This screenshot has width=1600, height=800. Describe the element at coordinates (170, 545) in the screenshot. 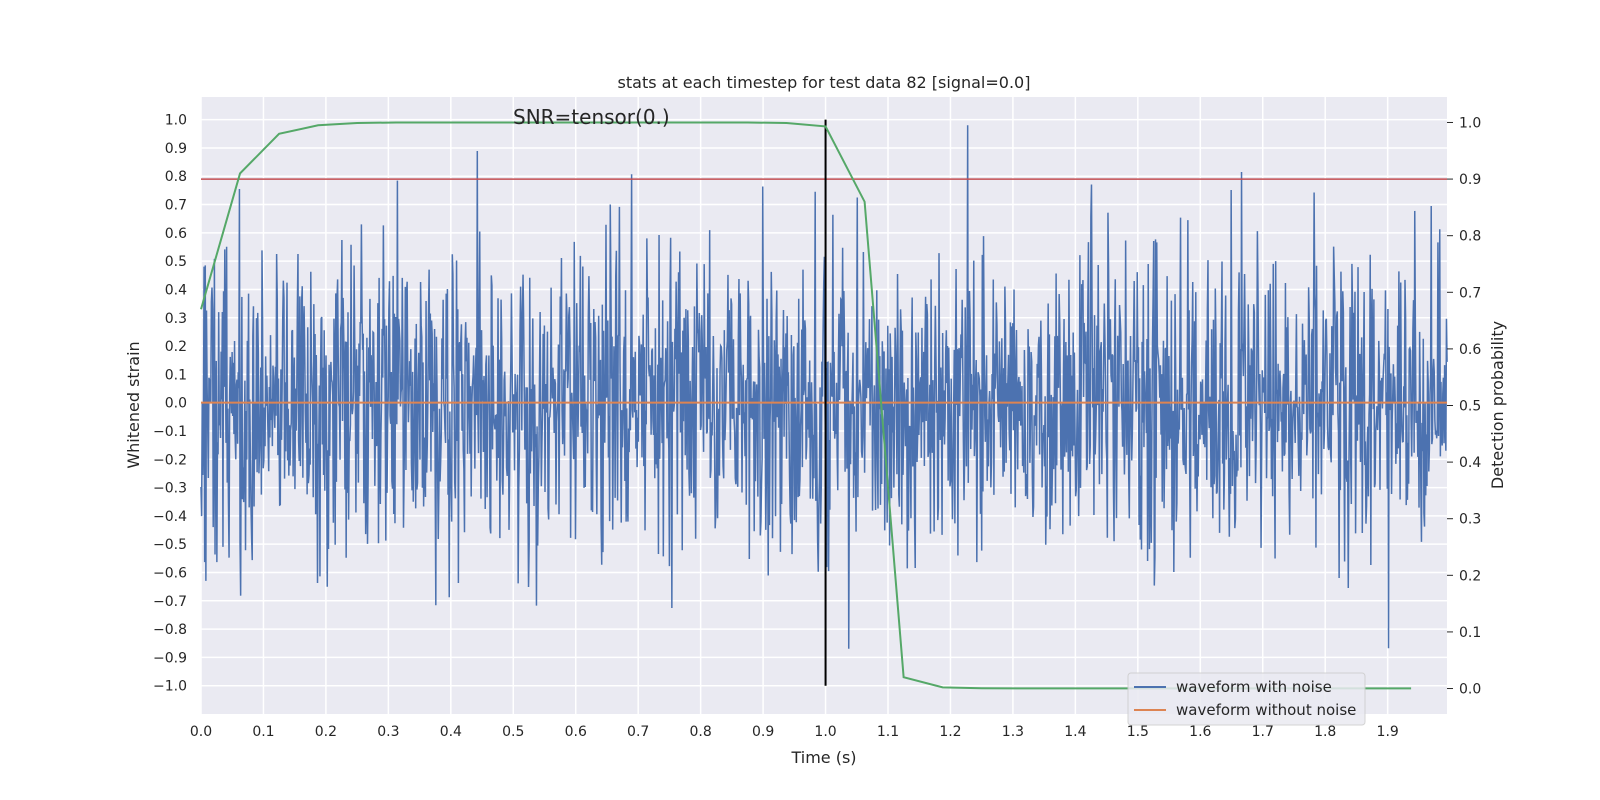

I see `y-tick-label: −0.5` at that location.